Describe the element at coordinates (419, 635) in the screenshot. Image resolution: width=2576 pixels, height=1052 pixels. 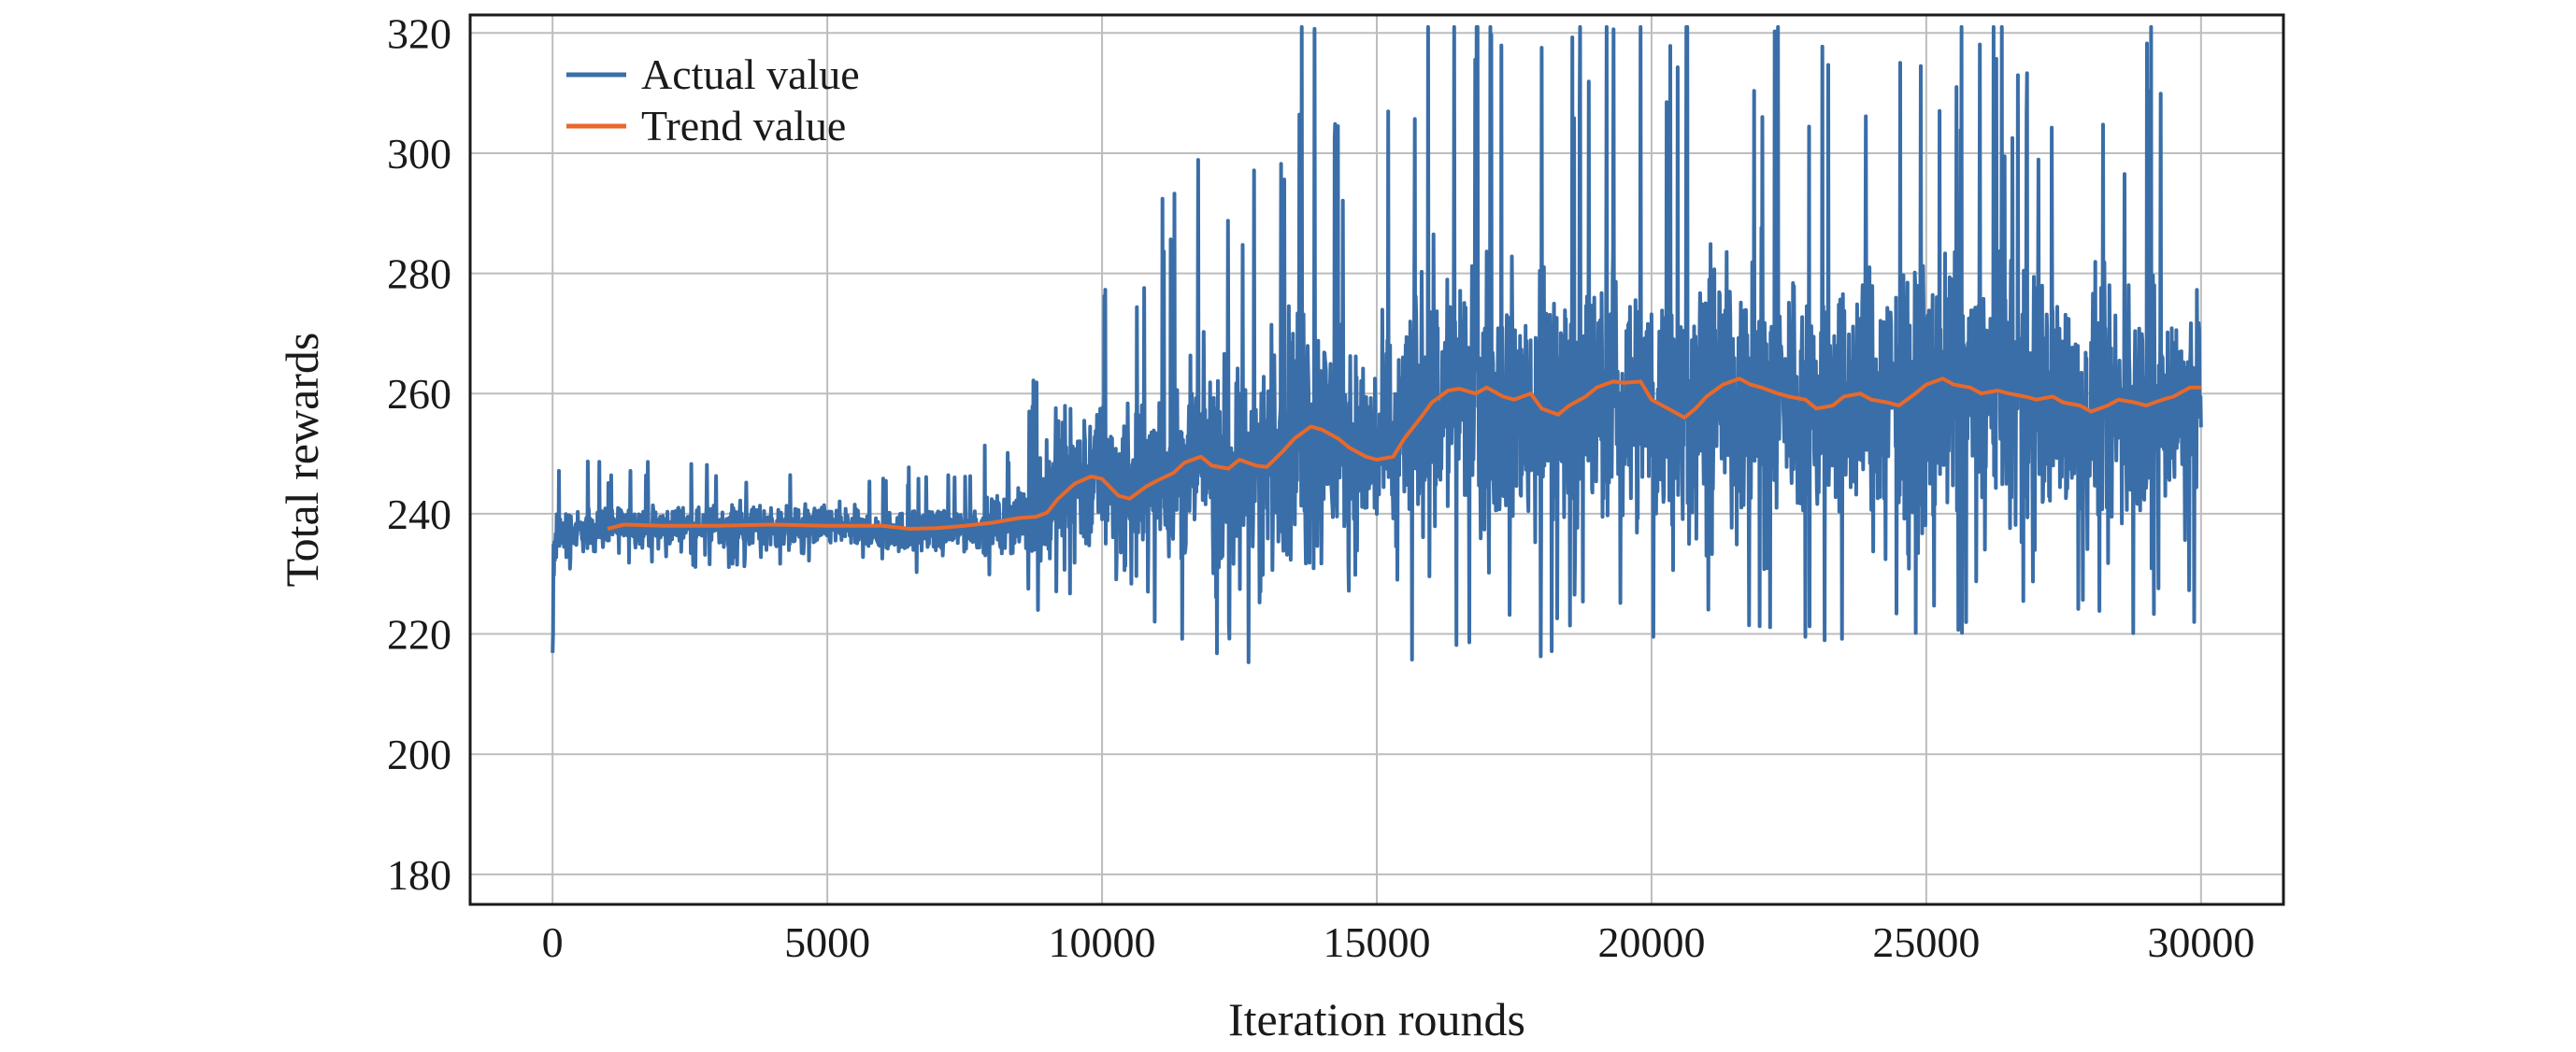
I see `y-tick-label: 220` at that location.